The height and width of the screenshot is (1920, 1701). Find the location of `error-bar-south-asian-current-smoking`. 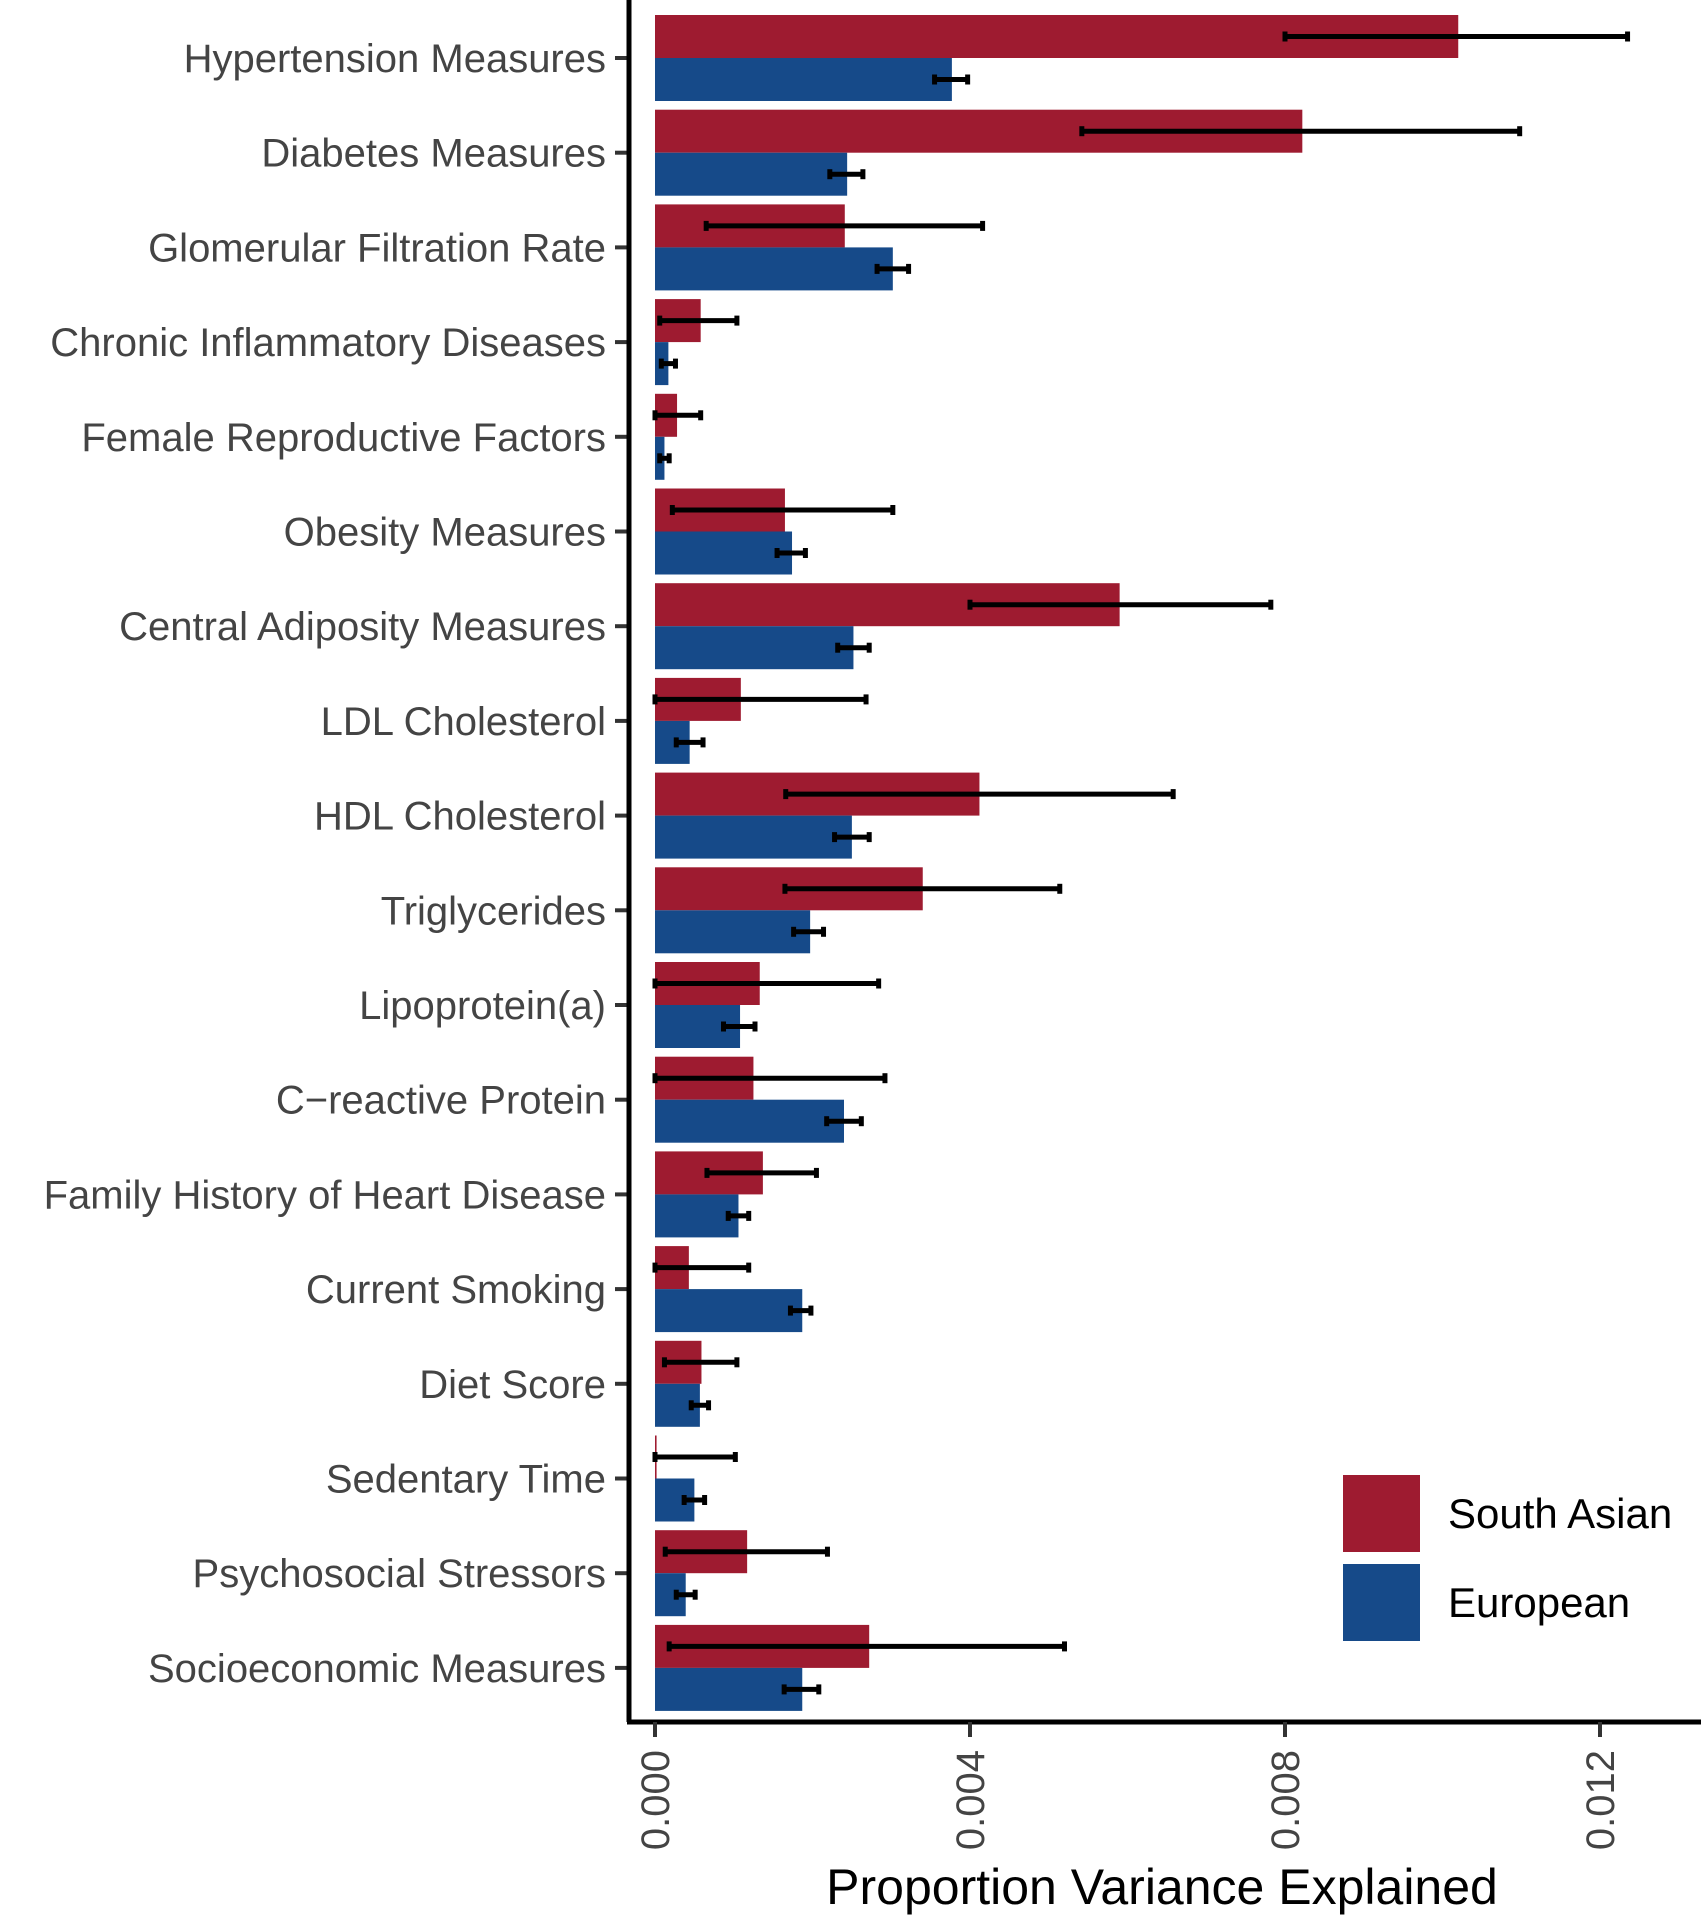

error-bar-south-asian-current-smoking is located at coordinates (702, 1267).